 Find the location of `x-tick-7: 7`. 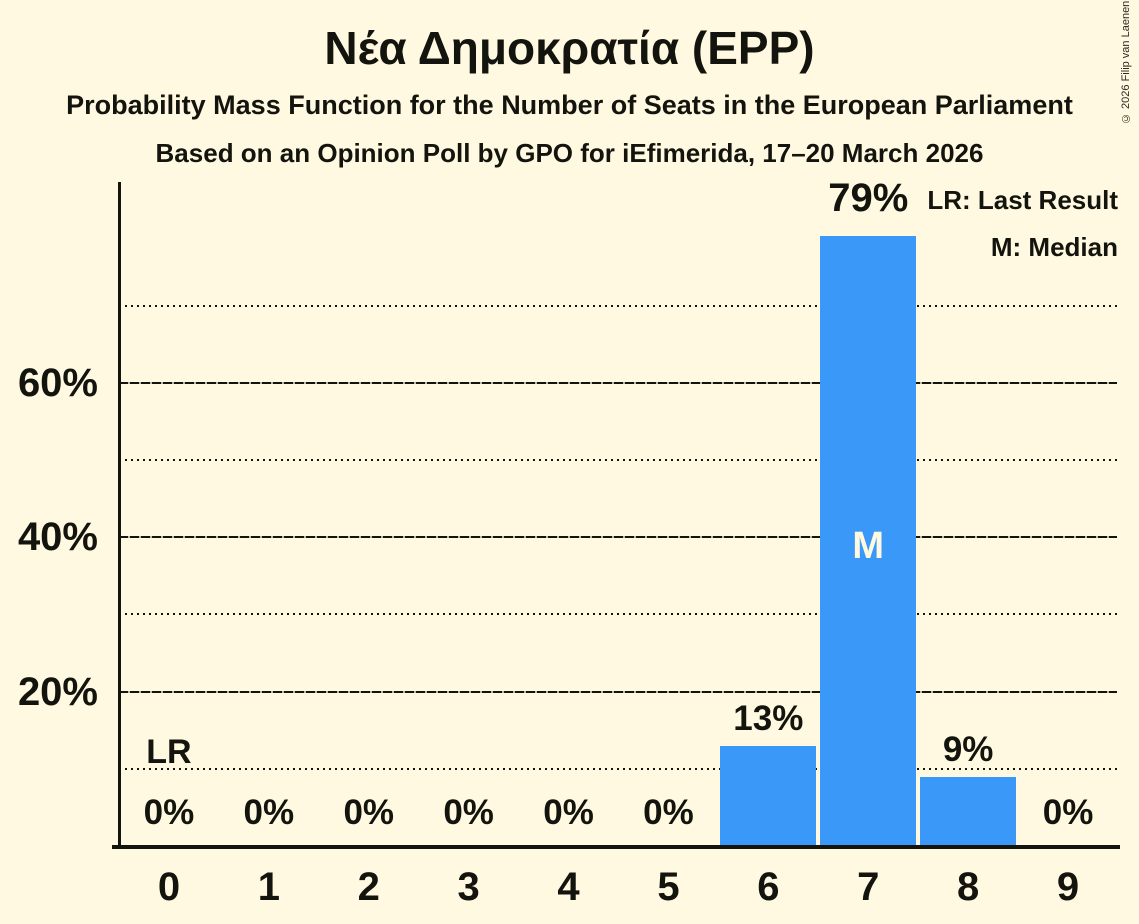

x-tick-7: 7 is located at coordinates (868, 887).